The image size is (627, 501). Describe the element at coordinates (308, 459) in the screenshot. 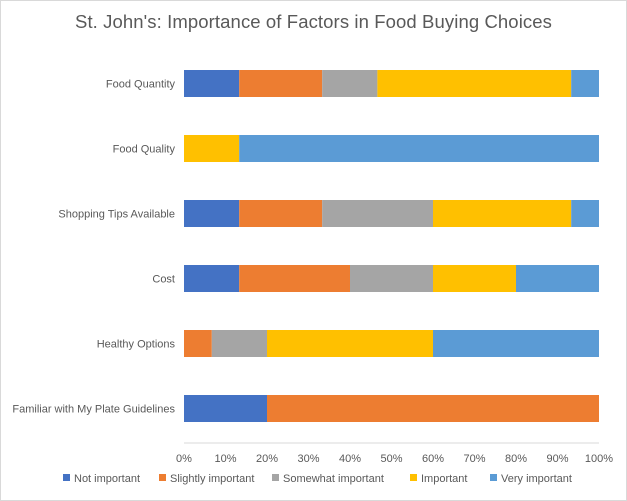

I see `x-tick-label: 30%` at that location.